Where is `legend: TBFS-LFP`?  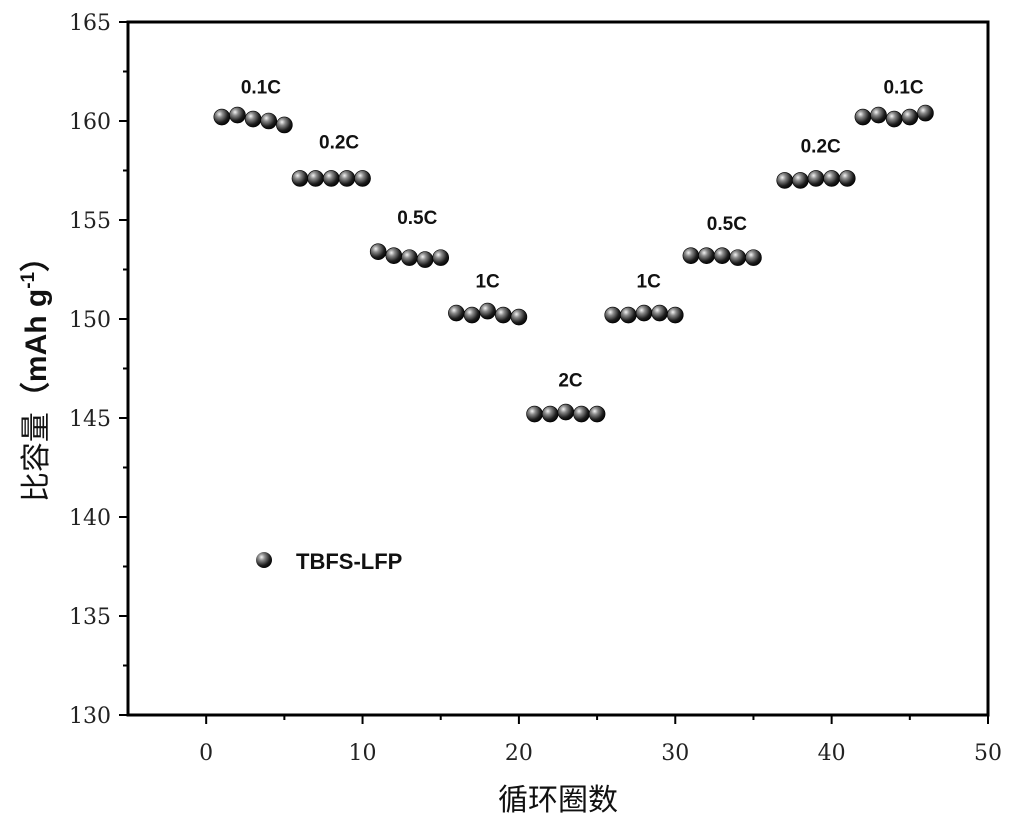 legend: TBFS-LFP is located at coordinates (329, 561).